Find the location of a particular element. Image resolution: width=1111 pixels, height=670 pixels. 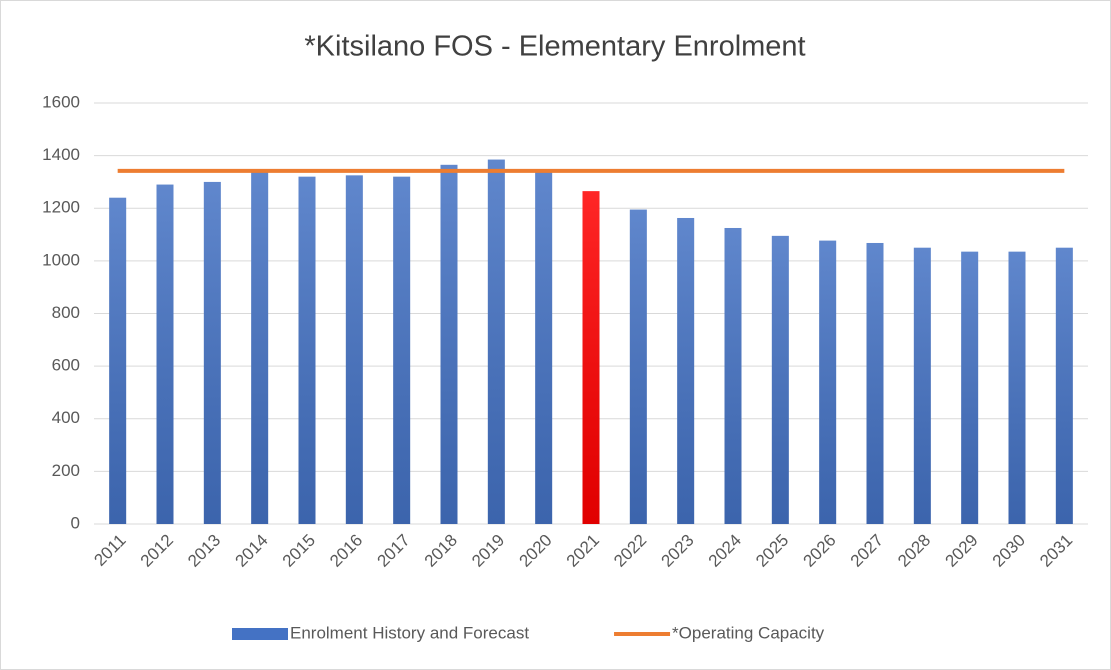

y-tick-label: 400 is located at coordinates (66, 417).